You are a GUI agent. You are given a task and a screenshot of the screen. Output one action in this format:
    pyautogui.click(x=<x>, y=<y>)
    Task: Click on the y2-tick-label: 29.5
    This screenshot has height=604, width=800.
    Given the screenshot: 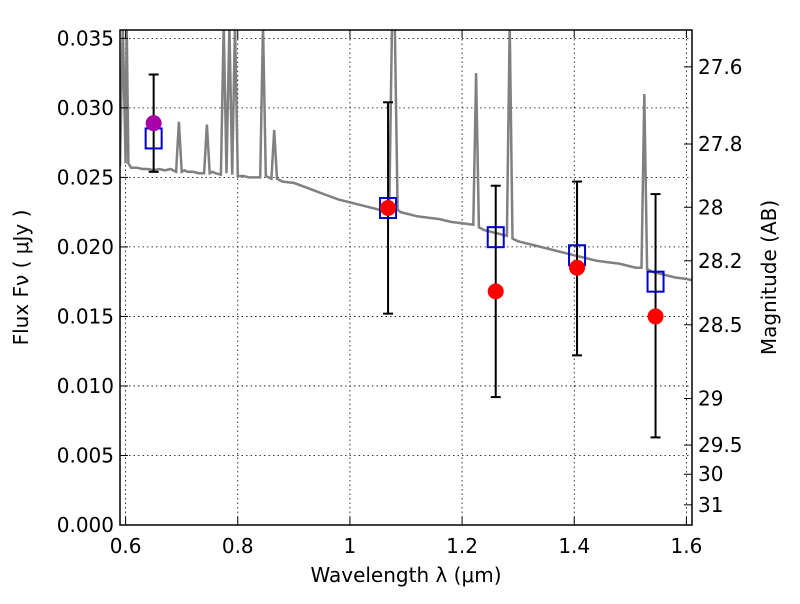 What is the action you would take?
    pyautogui.click(x=720, y=445)
    